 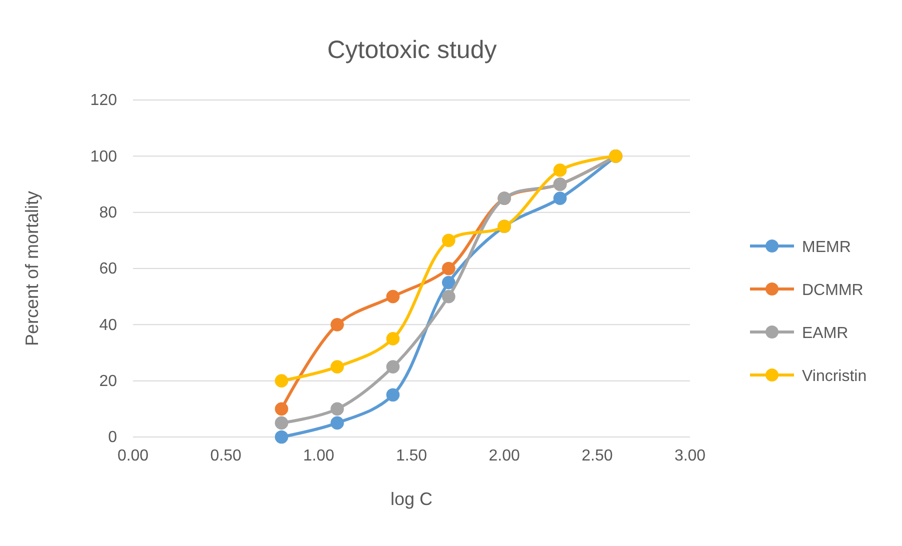 What do you see at coordinates (104, 101) in the screenshot?
I see `y-tick-label: 120` at bounding box center [104, 101].